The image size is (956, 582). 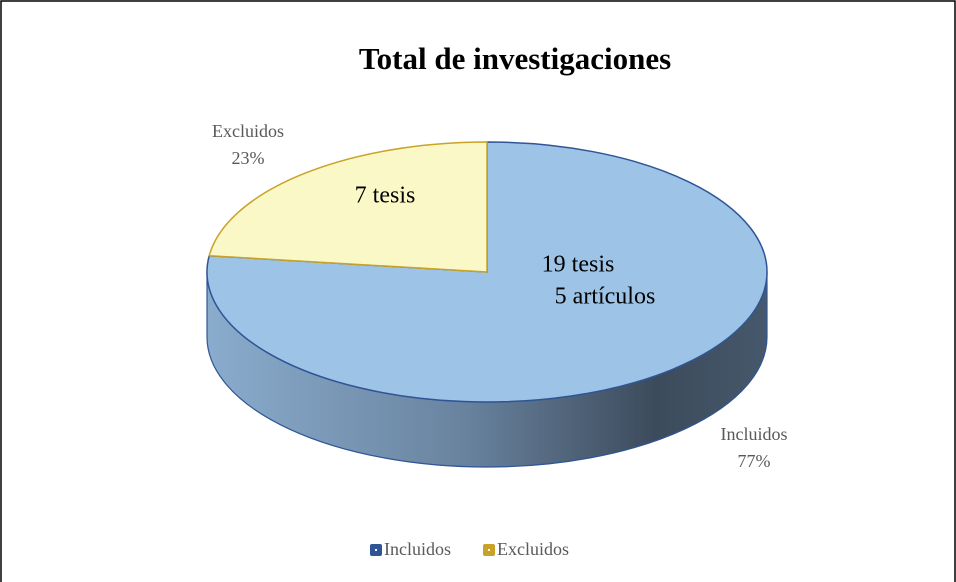 I want to click on legend-label: Incluidos, so click(x=417, y=549).